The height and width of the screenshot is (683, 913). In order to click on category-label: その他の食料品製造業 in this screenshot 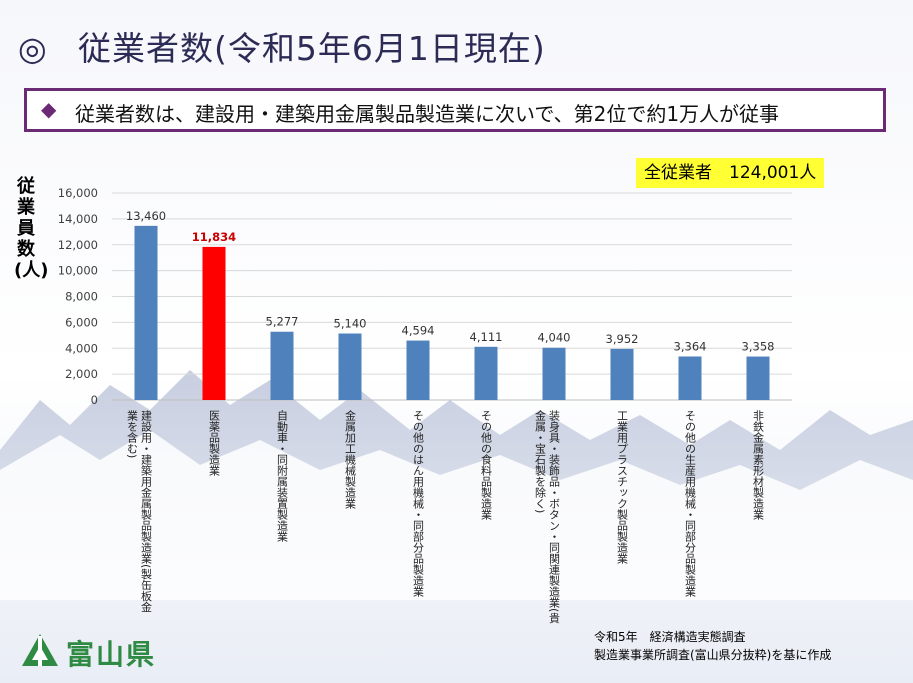, I will do `click(486, 465)`.